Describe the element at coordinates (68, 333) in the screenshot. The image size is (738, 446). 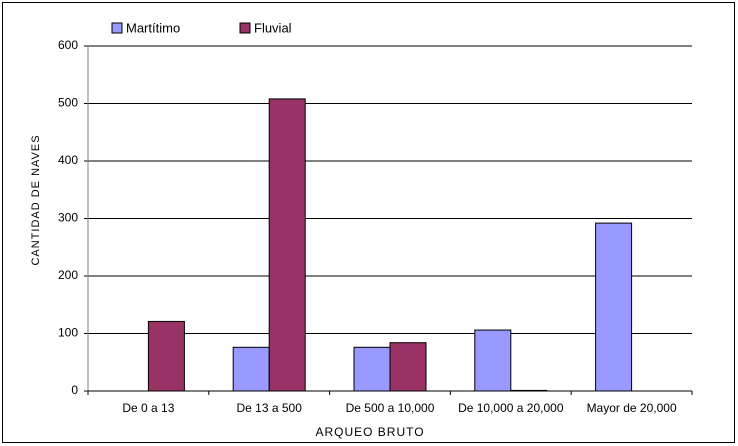
I see `y-tick-label: 100` at that location.